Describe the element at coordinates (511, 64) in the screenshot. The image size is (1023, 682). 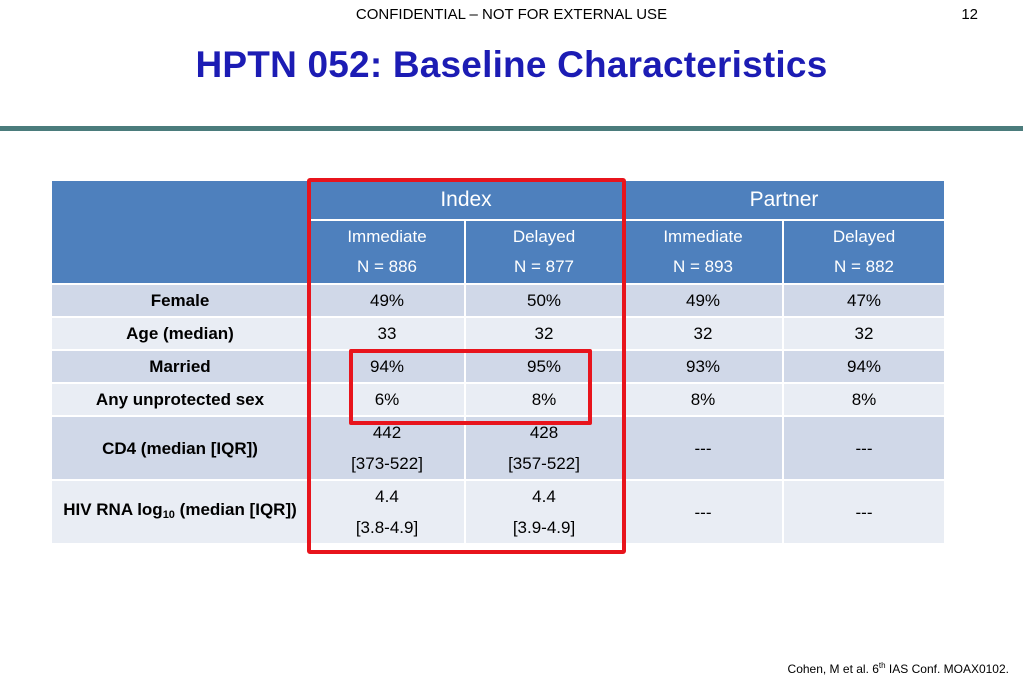
I see `slide-title: HPTN 052: Baseline Characteristics` at that location.